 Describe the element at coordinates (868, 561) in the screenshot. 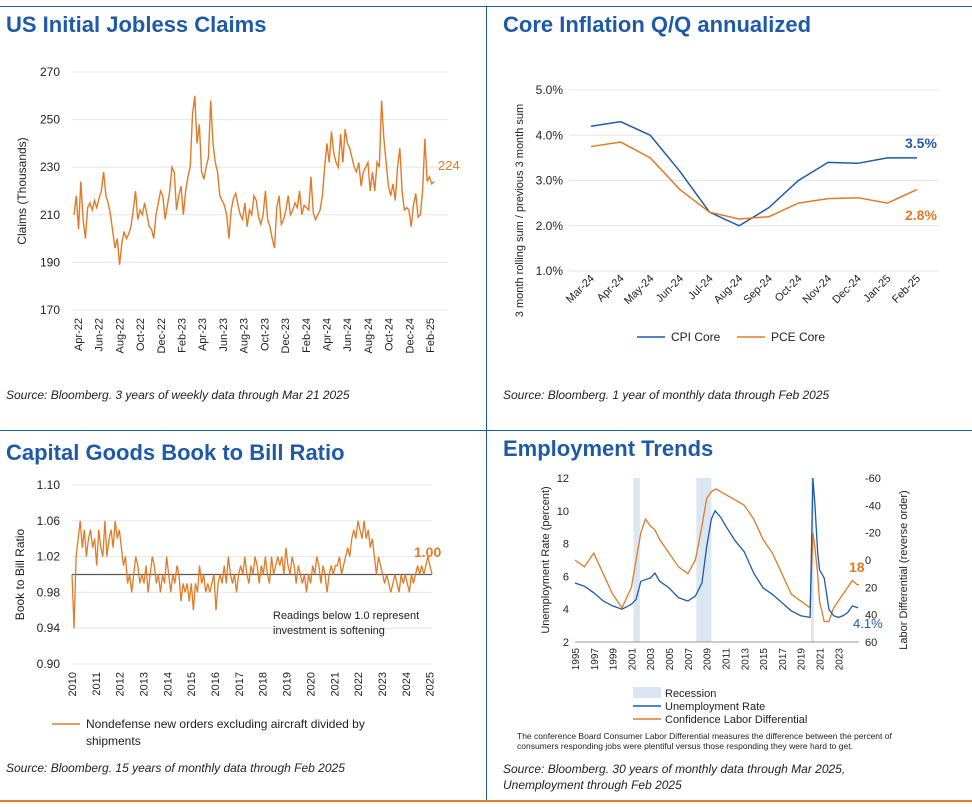

I see `y-tick-label-right: 0` at that location.